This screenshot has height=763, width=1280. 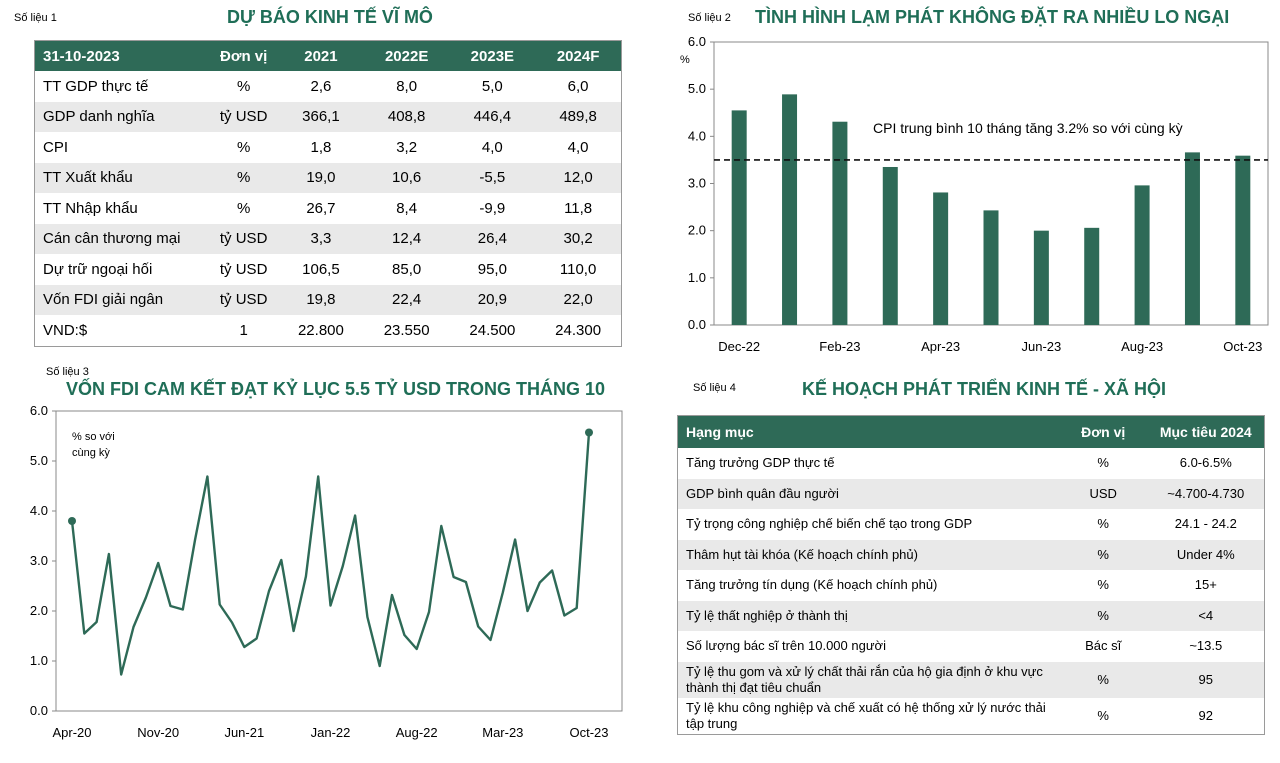 I want to click on col-header: Mục tiêu 2024, so click(x=1206, y=431).